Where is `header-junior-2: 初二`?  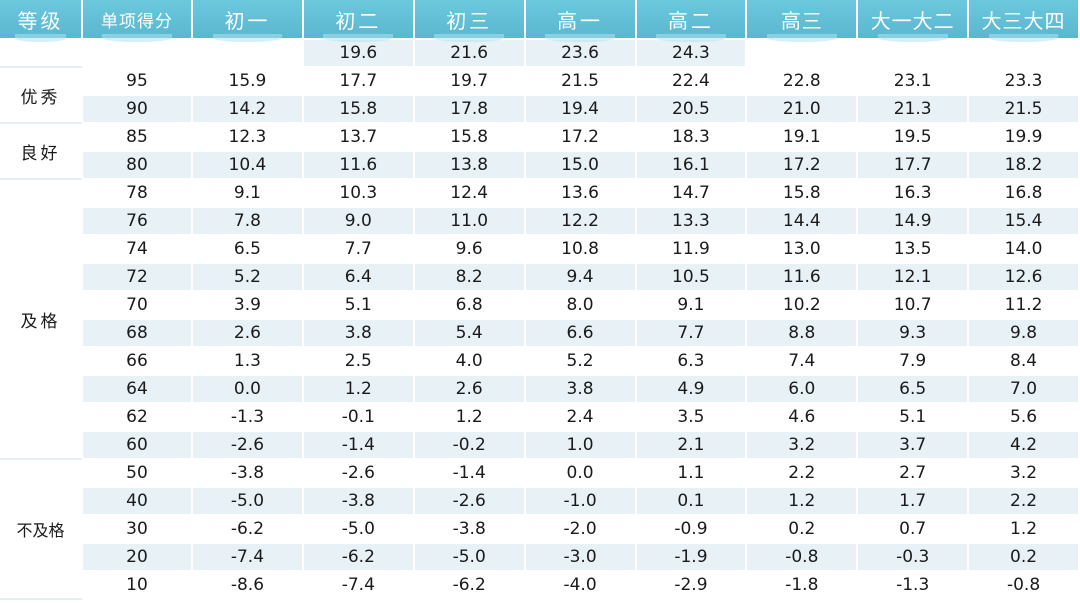 header-junior-2: 初二 is located at coordinates (359, 21).